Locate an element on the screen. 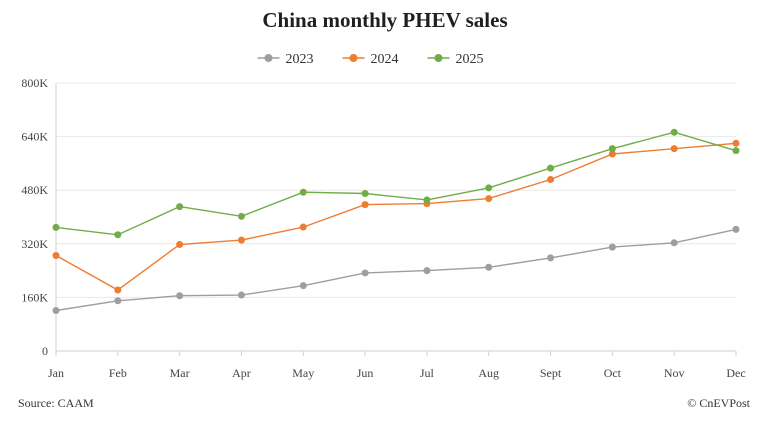 The height and width of the screenshot is (433, 770). legend-item-2025: 2025 is located at coordinates (455, 59).